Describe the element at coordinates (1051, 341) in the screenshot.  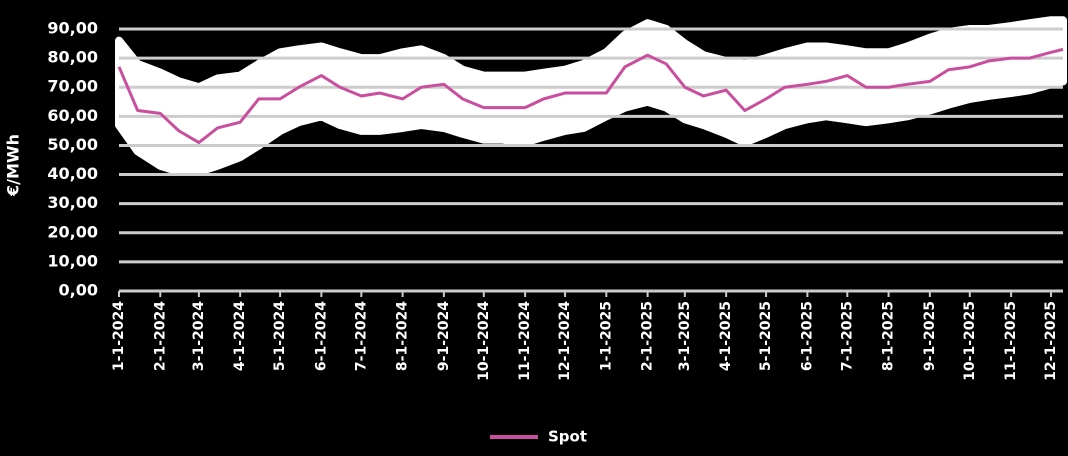
I see `x-tick-label: 12-1-2025` at that location.